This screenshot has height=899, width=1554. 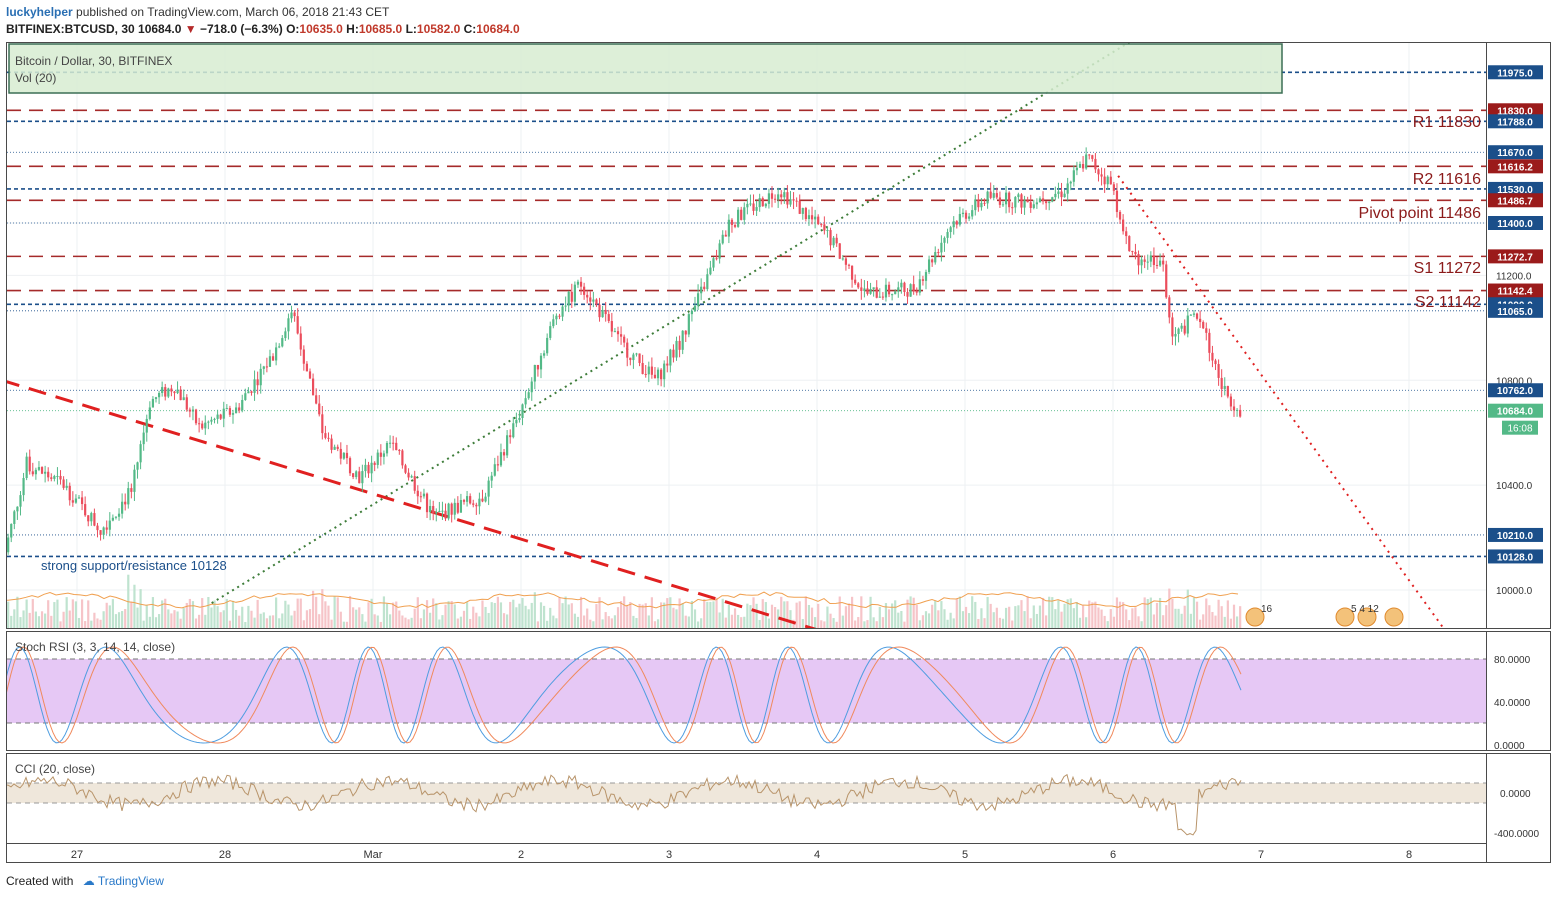 What do you see at coordinates (1515, 536) in the screenshot?
I see `price-label-text: 10210.0` at bounding box center [1515, 536].